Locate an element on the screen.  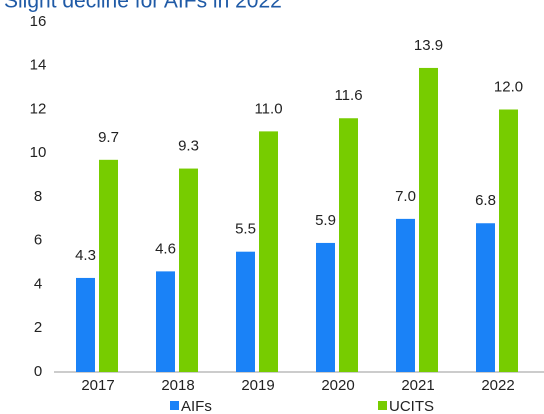
value-label: 12.0 is located at coordinates (508, 86).